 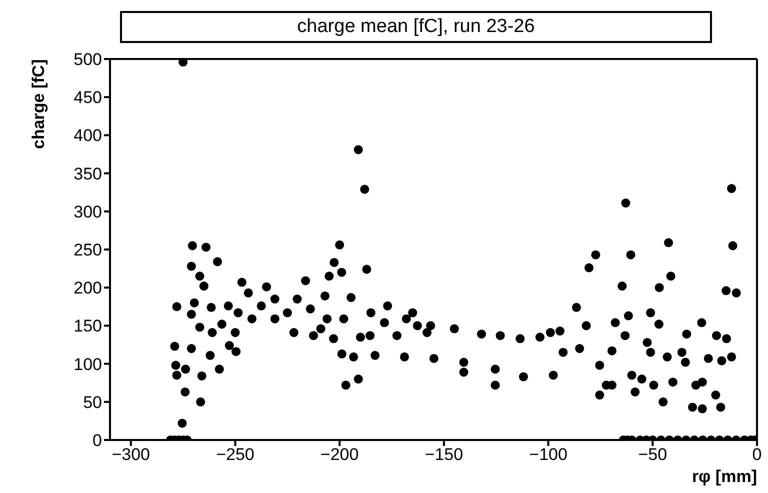 I want to click on x-tick-label: −250, so click(x=235, y=454).